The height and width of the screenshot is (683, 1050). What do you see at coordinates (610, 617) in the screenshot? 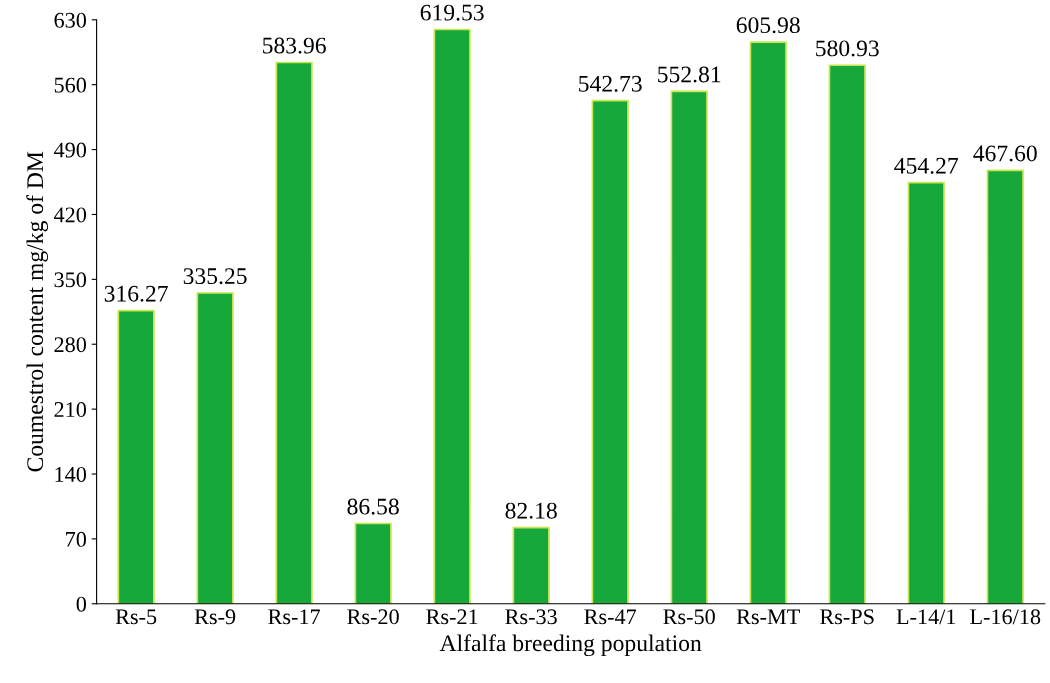
I see `x-tick-label: Rs-47` at bounding box center [610, 617].